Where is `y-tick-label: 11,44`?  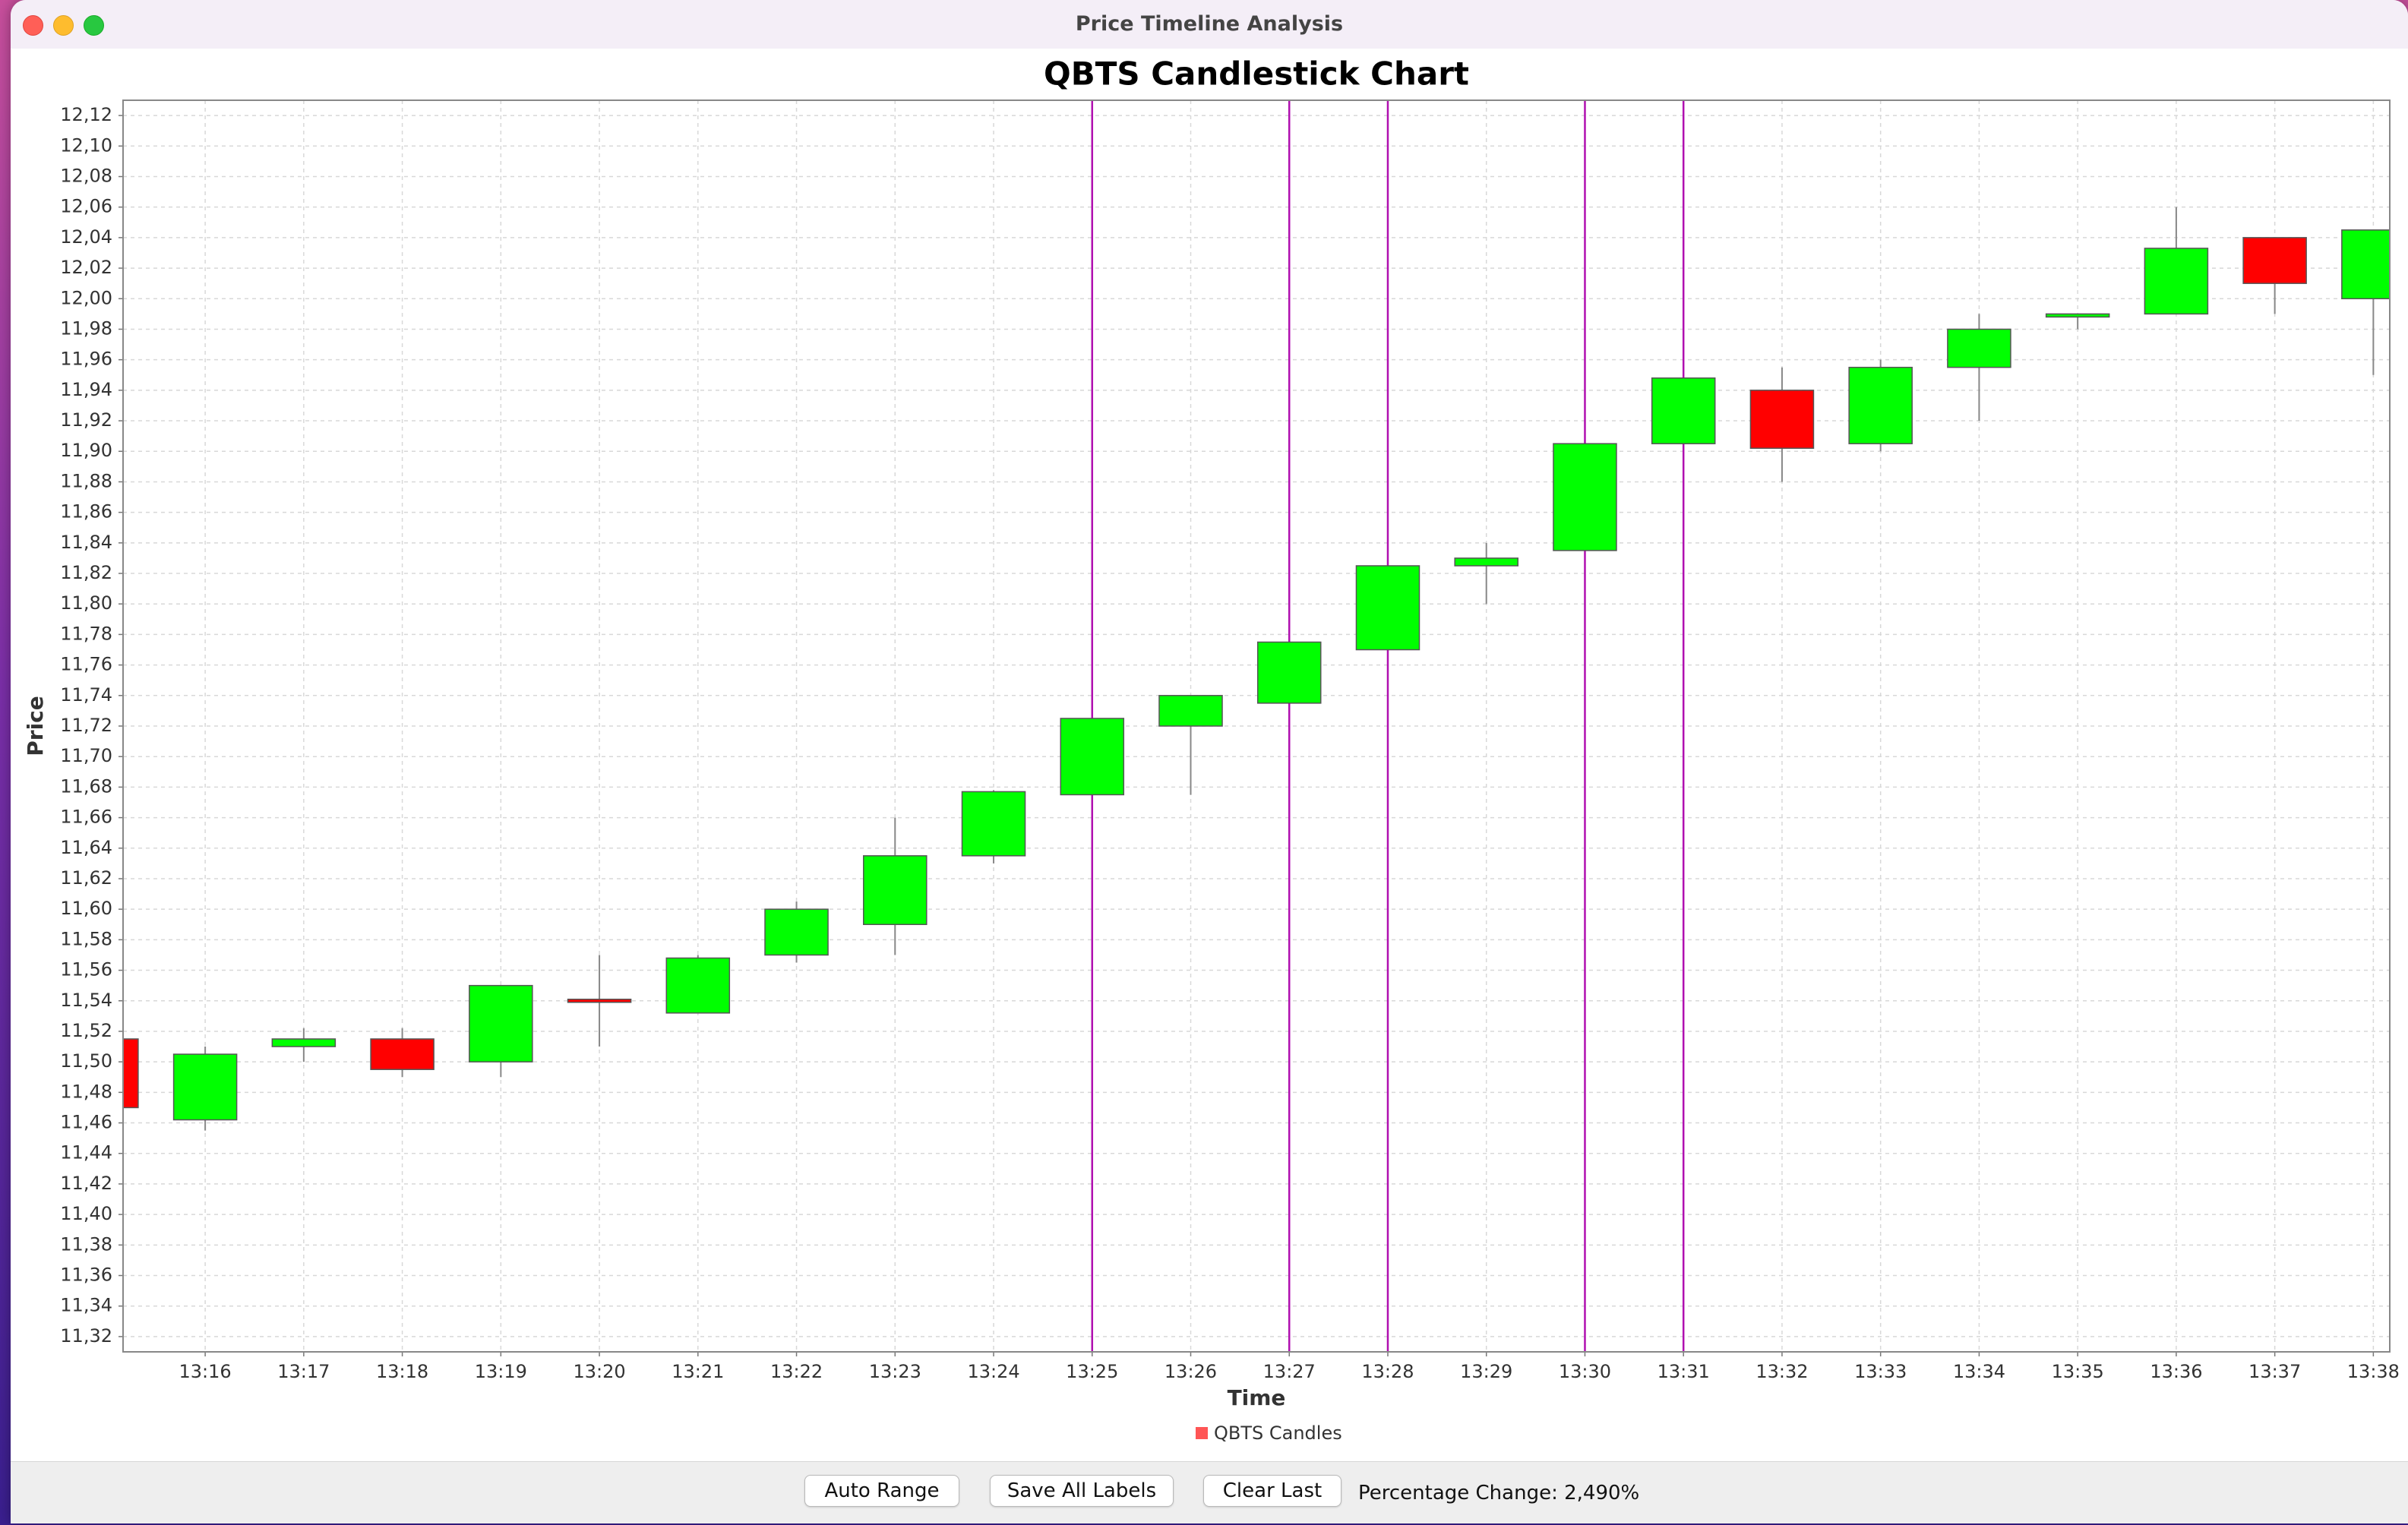
y-tick-label: 11,44 is located at coordinates (86, 1152).